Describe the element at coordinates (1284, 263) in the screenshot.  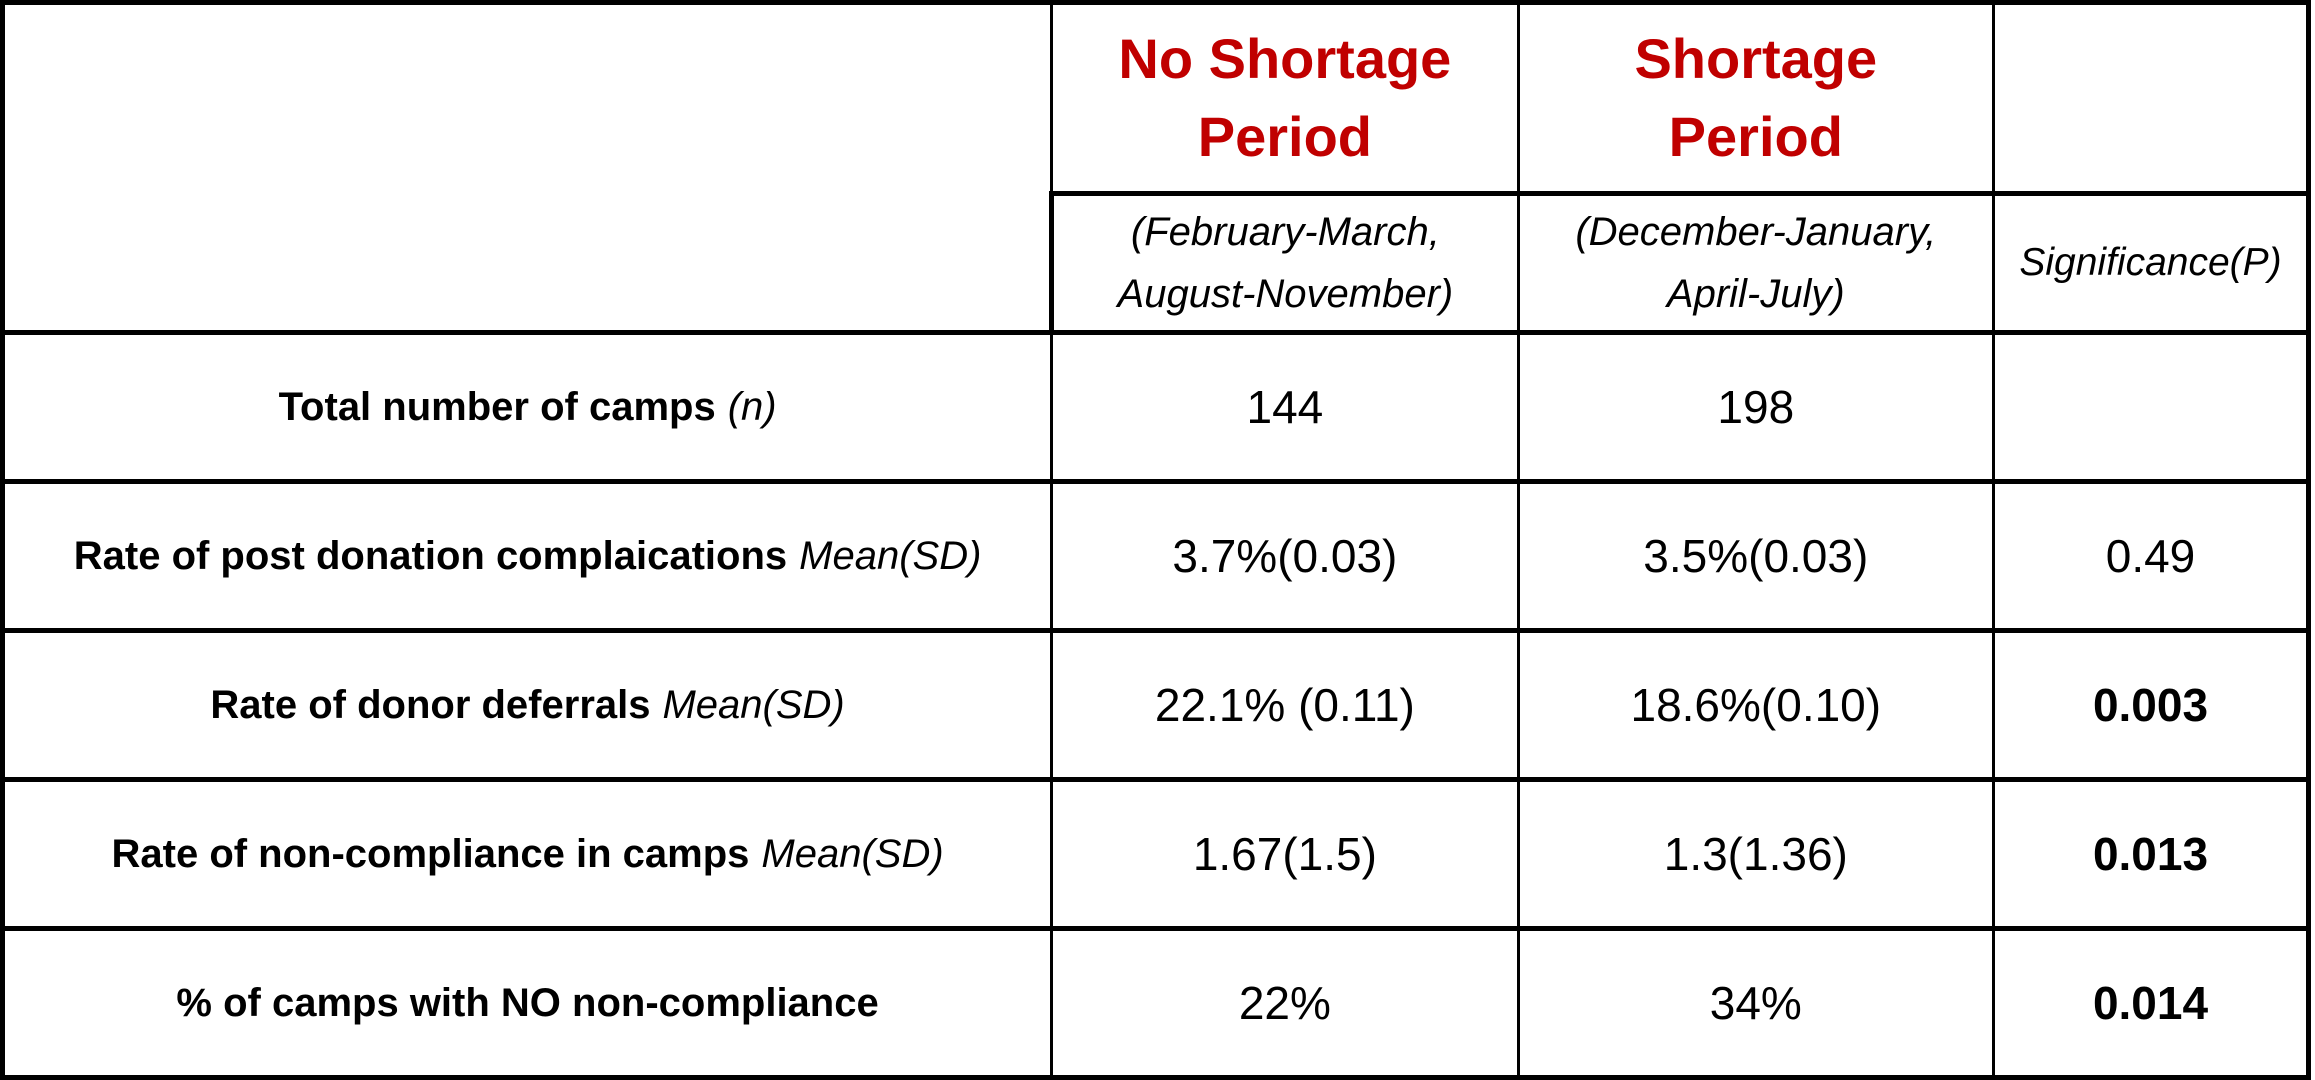
I see `no-shortage-period-months: (February-March, August-November)` at that location.